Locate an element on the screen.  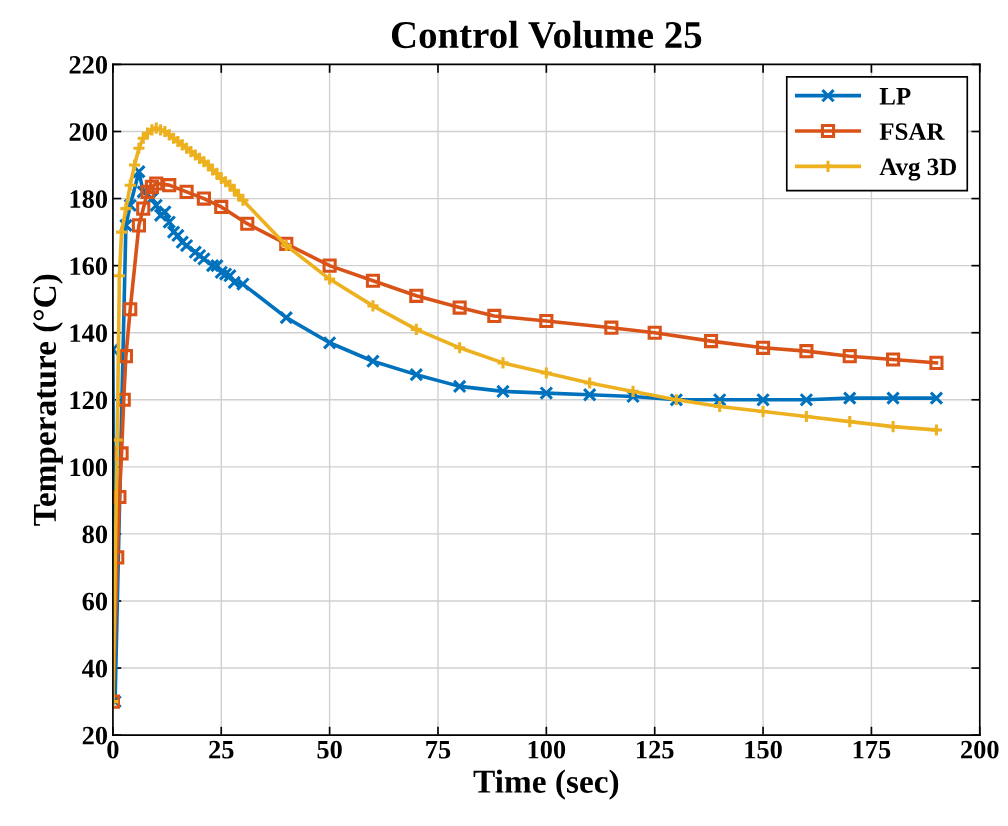
y-tick-label: 60 is located at coordinates (95, 601).